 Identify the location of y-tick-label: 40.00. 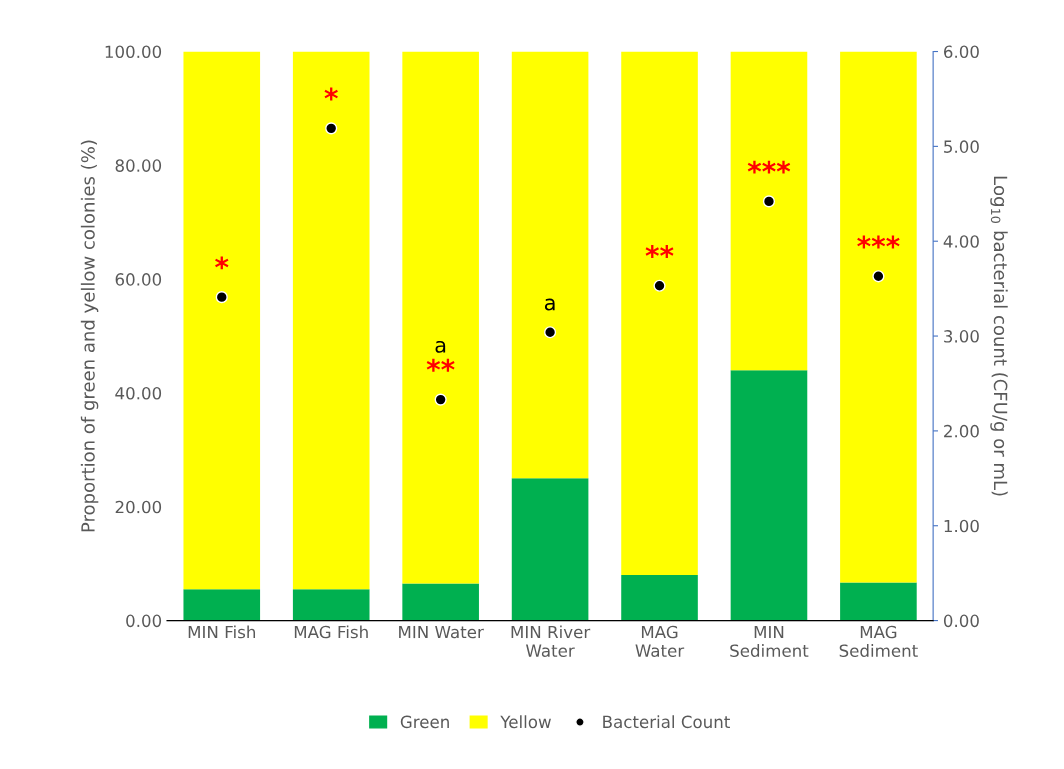
(138, 393).